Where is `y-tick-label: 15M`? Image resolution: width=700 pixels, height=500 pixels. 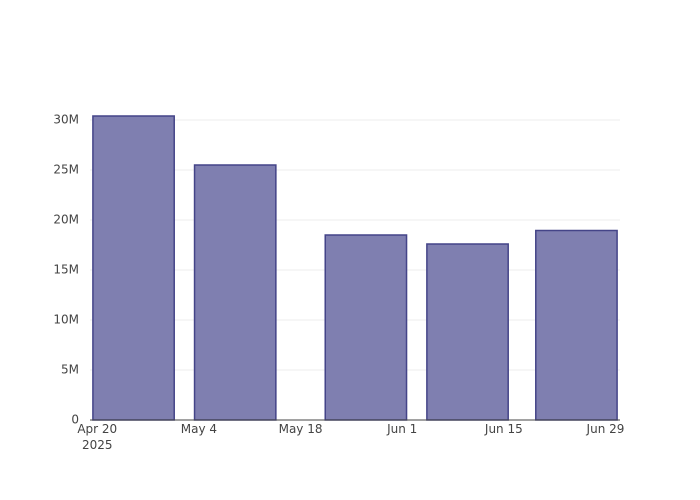
y-tick-label: 15M is located at coordinates (66, 270).